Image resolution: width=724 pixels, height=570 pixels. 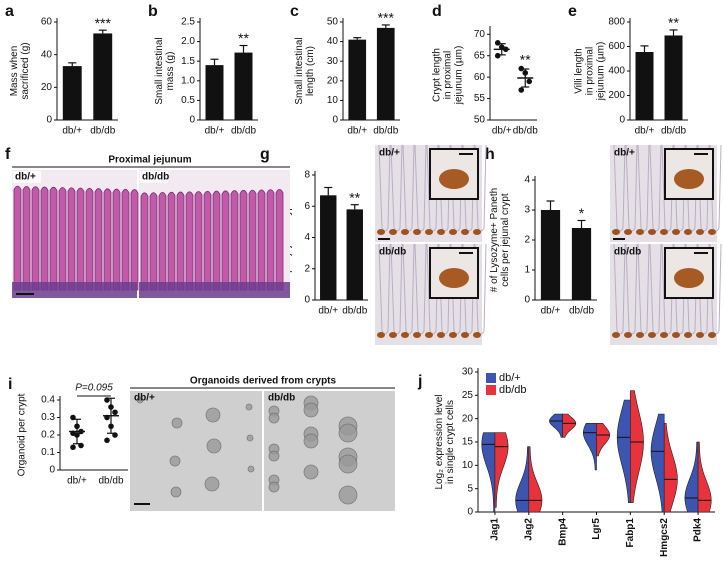 I want to click on y-tick-label: 5, so click(x=470, y=488).